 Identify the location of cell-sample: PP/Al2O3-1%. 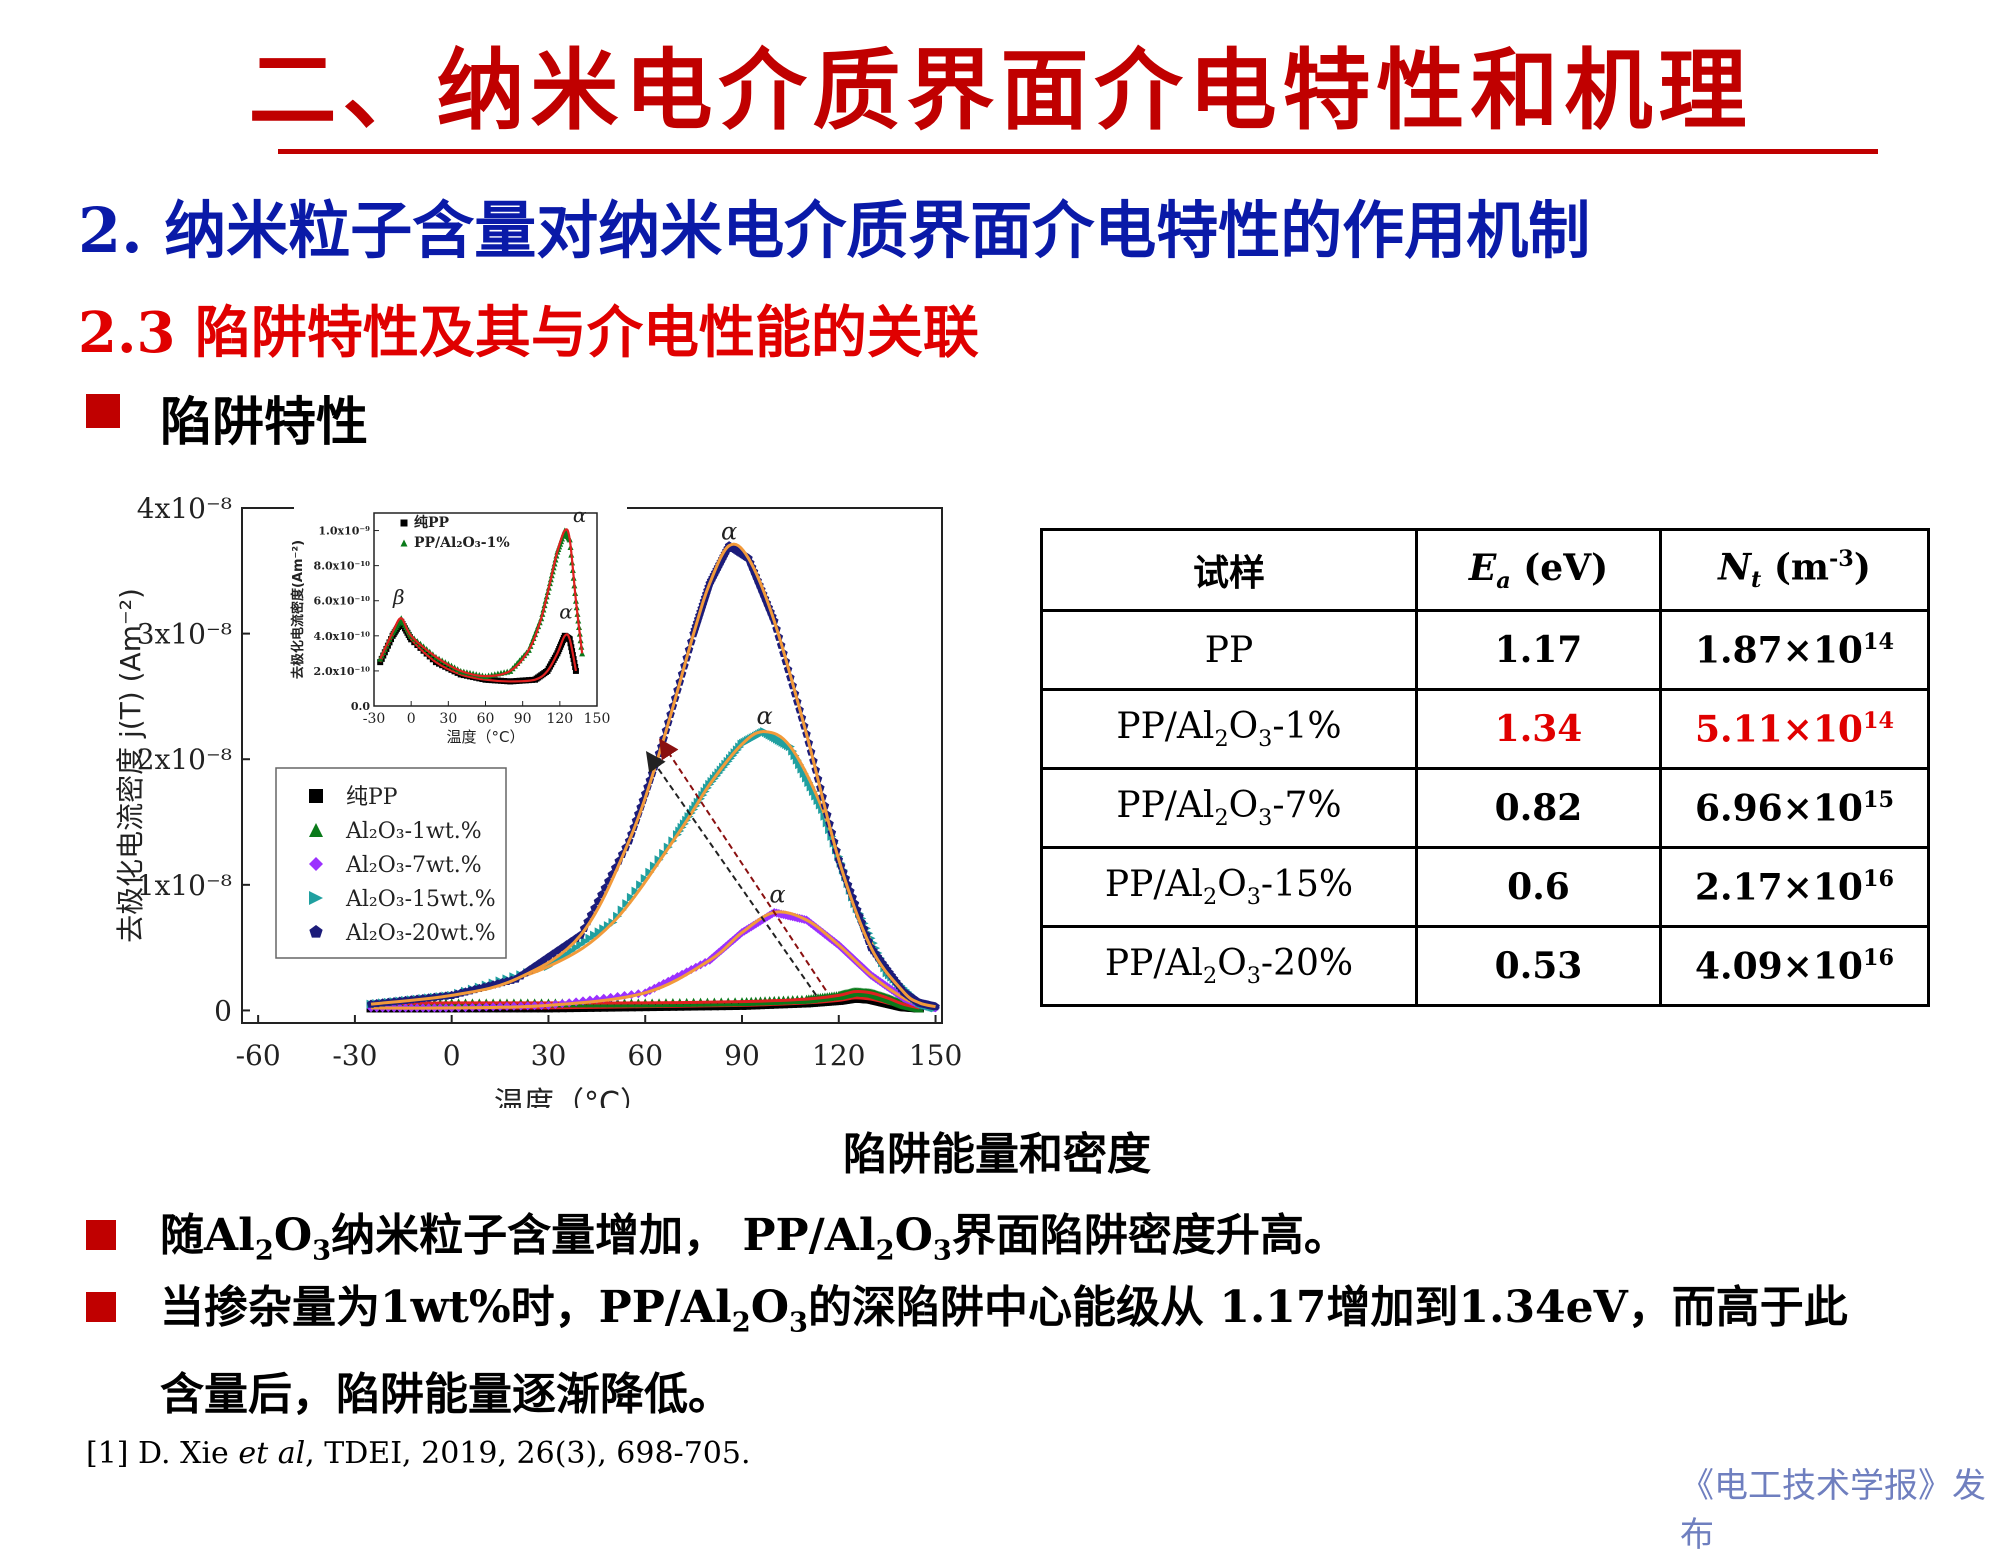
(1229, 729).